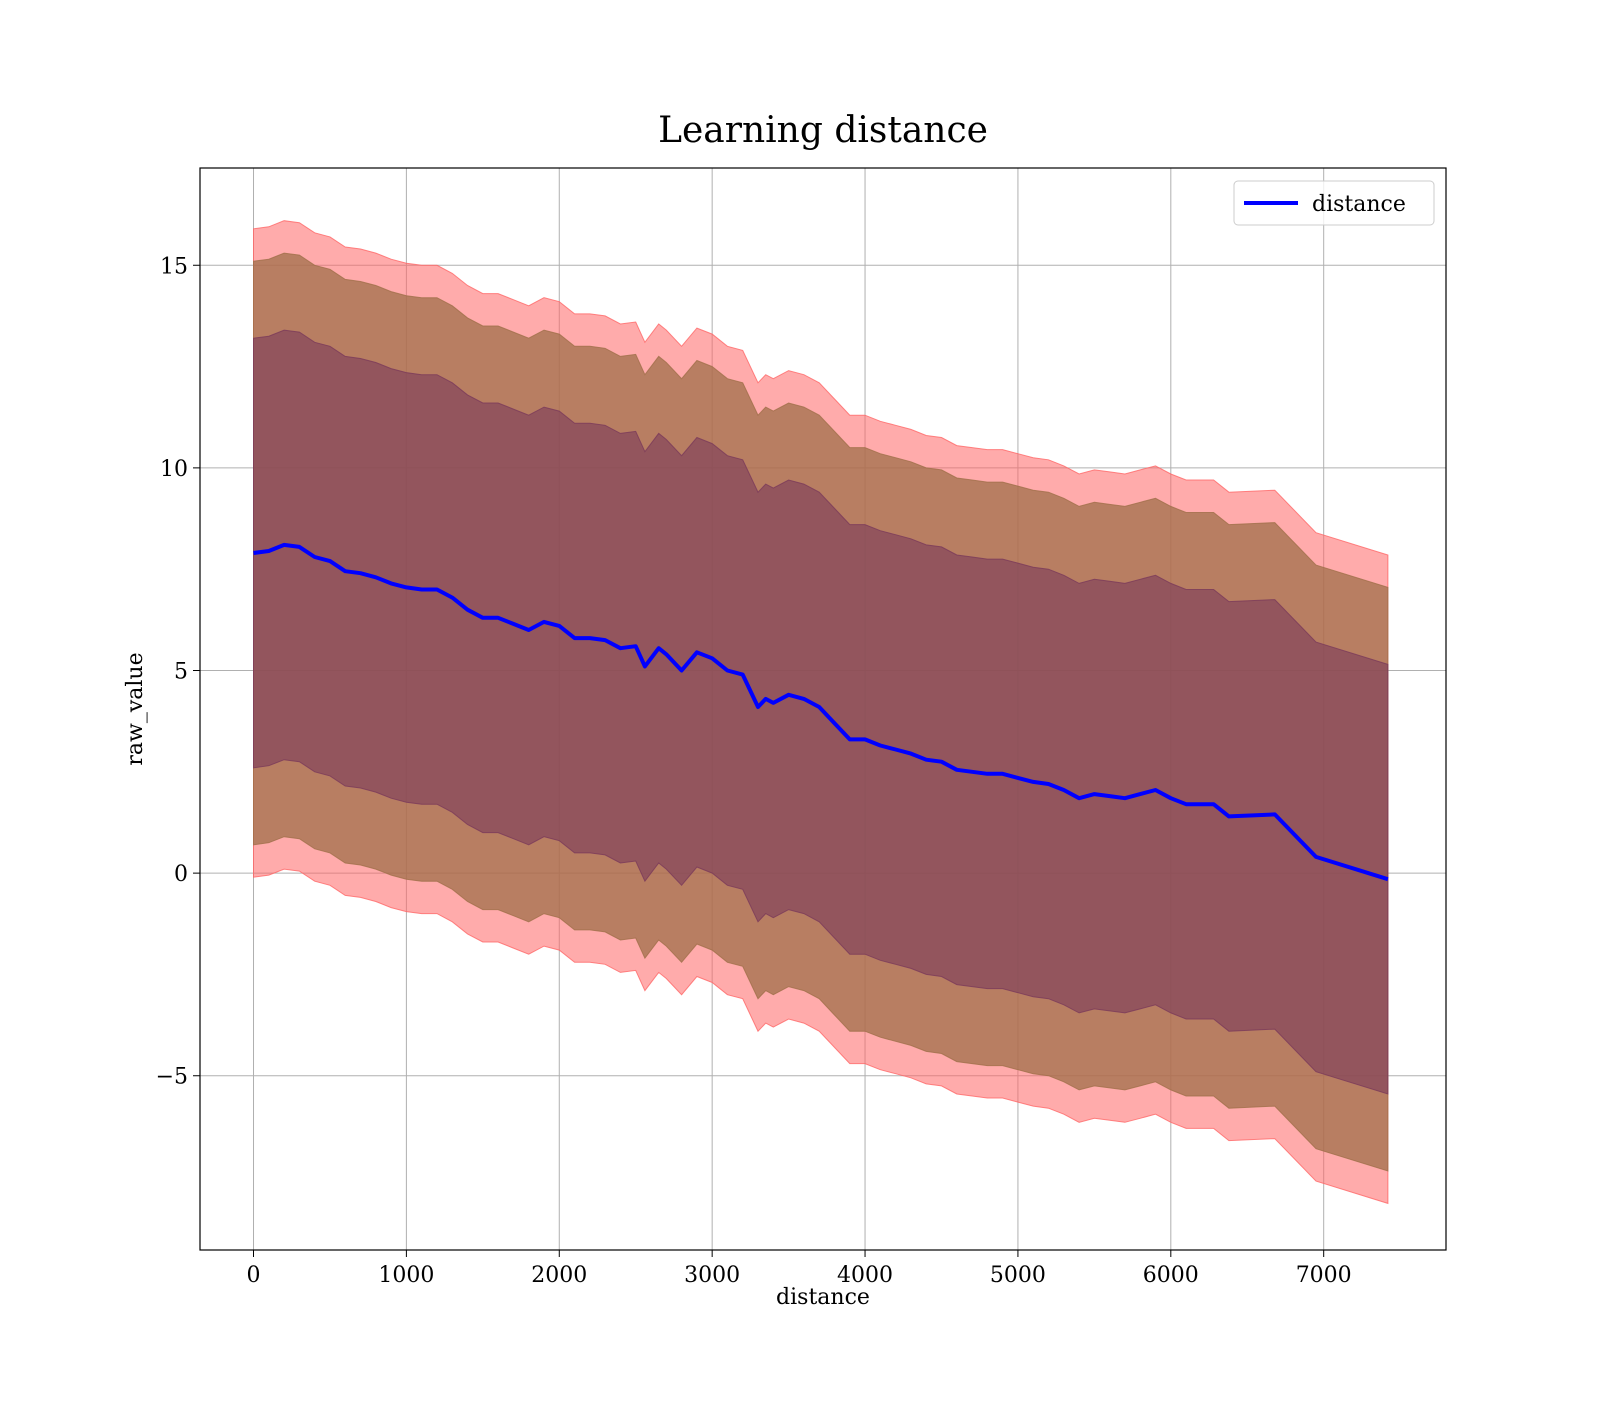 Image resolution: width=1600 pixels, height=1405 pixels. I want to click on legend-label-distance: distance, so click(1359, 204).